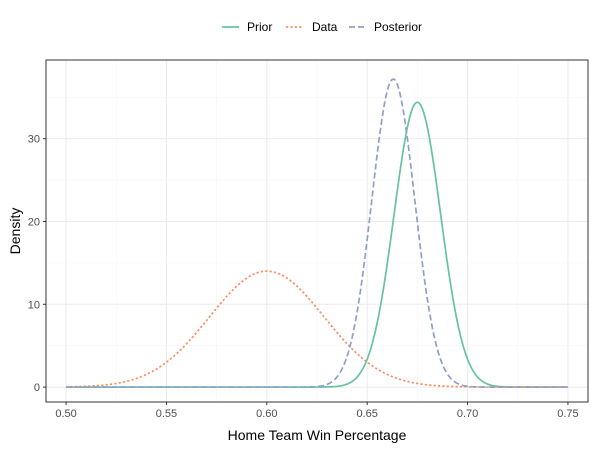 Image resolution: width=600 pixels, height=450 pixels. What do you see at coordinates (317, 411) in the screenshot?
I see `x-axis: 0.50 0.55 0.60 0.65 0.70 0.75` at bounding box center [317, 411].